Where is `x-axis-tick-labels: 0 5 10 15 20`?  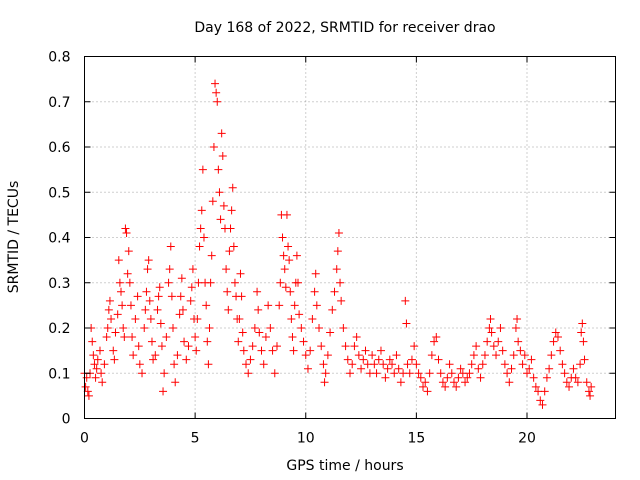 x-axis-tick-labels: 0 5 10 15 20 is located at coordinates (308, 439).